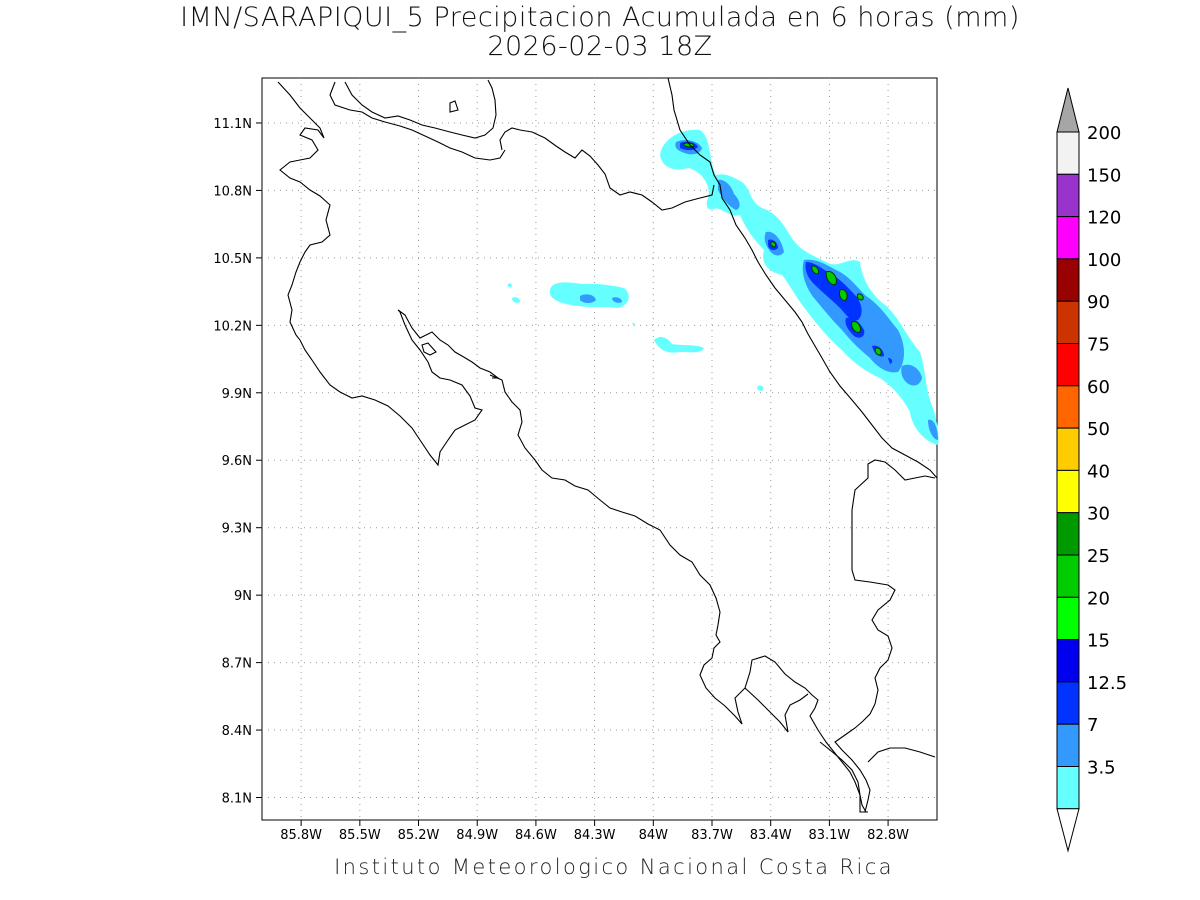  Describe the element at coordinates (1104, 133) in the screenshot. I see `colorbar-label: 200` at that location.